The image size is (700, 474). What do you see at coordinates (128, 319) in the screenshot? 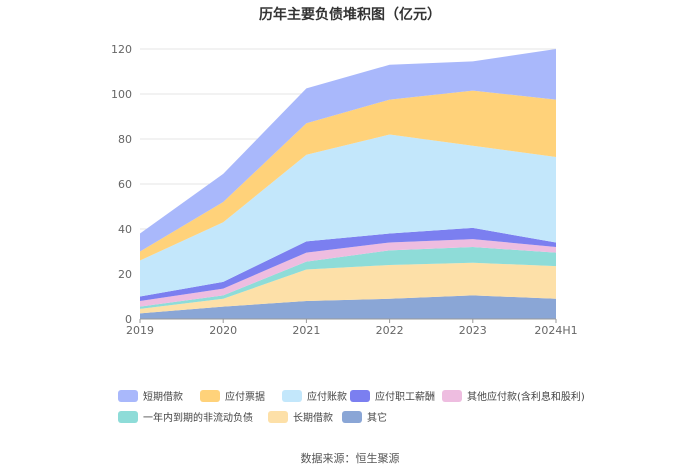
I see `y-tick-label: 0` at bounding box center [128, 319].